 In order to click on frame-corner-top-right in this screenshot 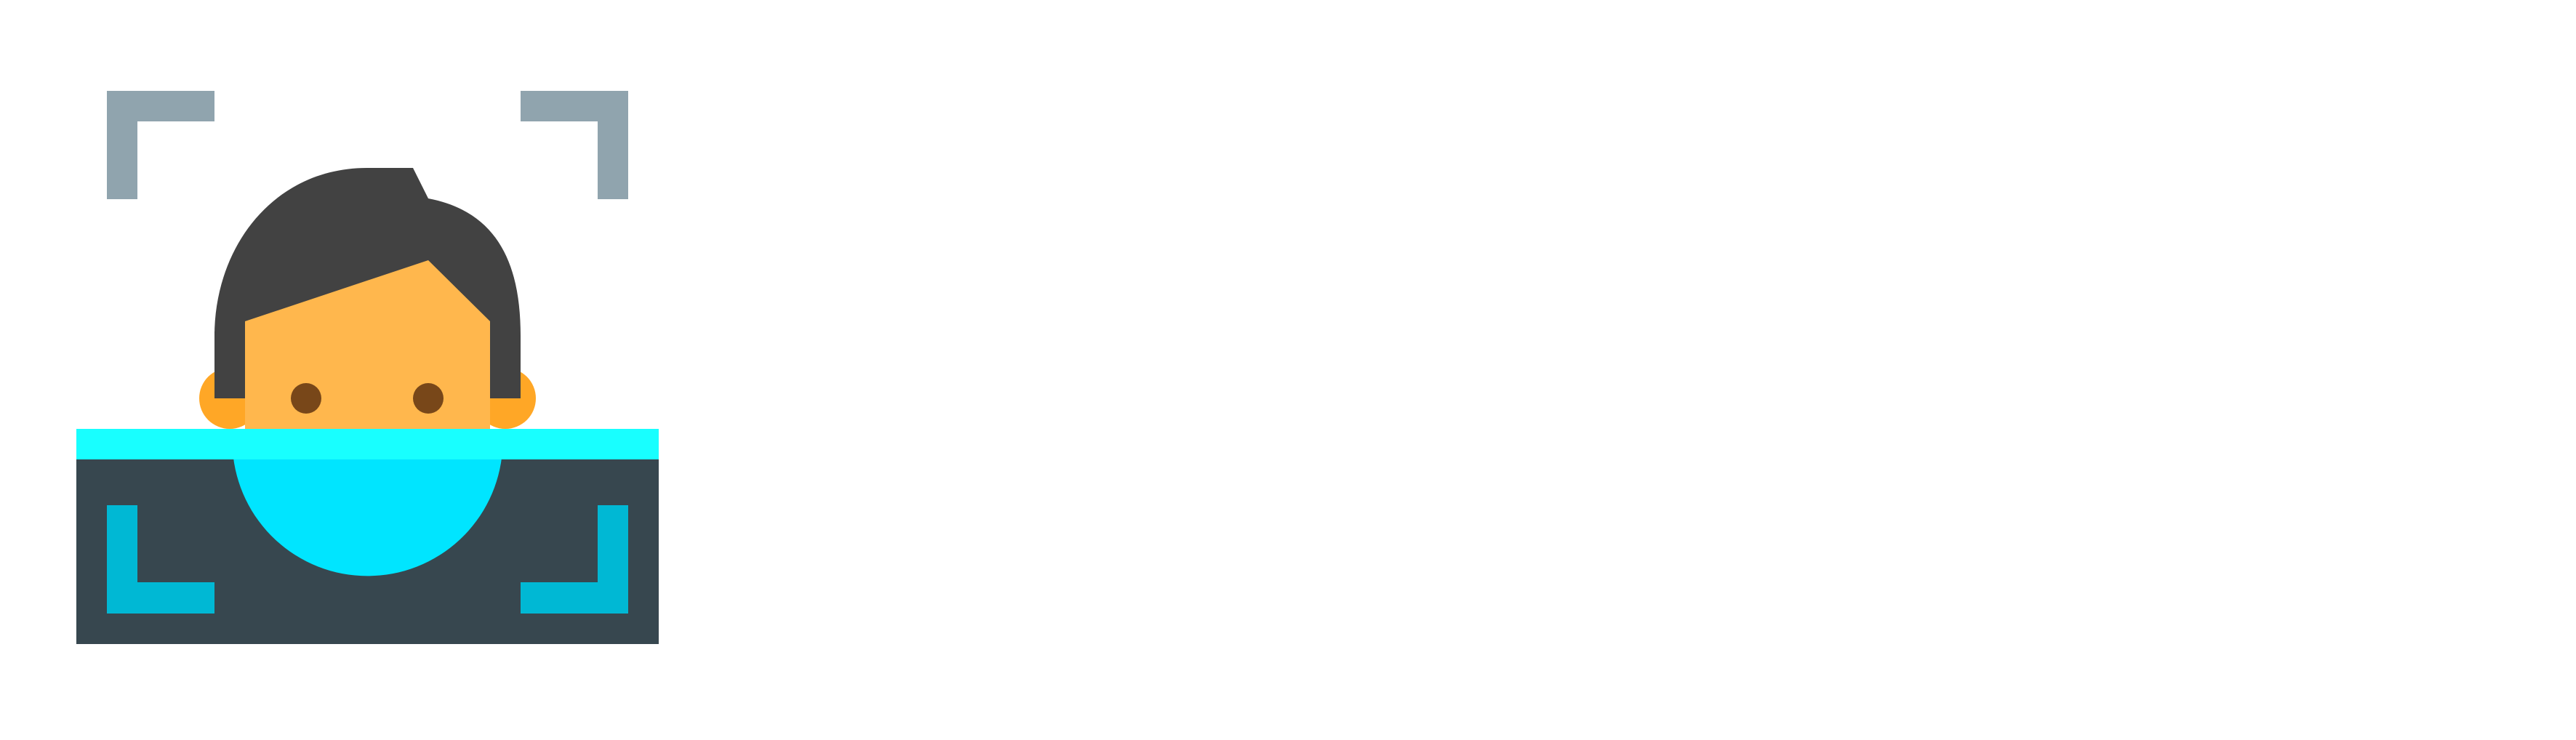, I will do `click(574, 145)`.